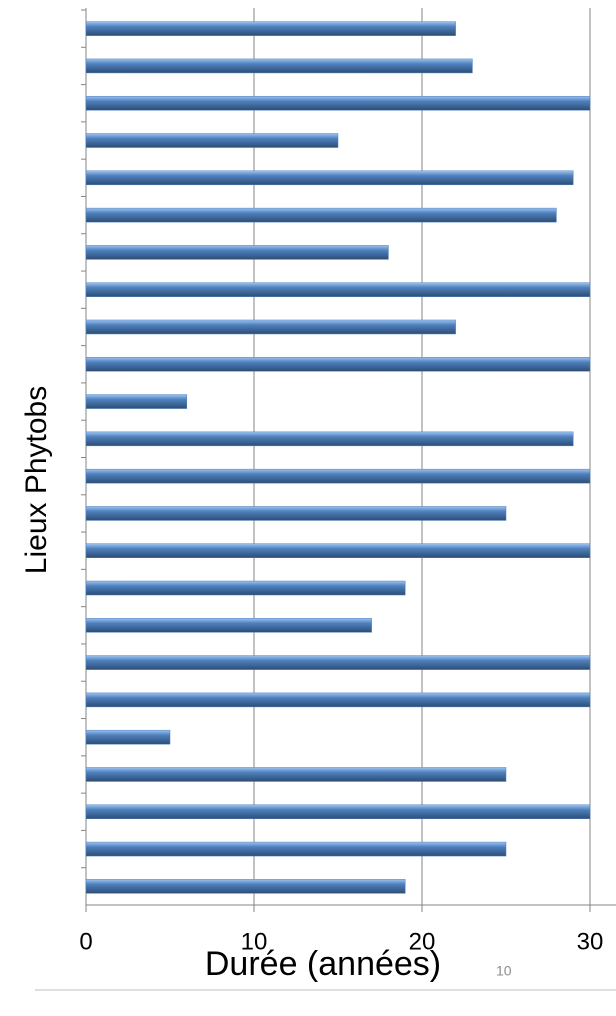 Image resolution: width=616 pixels, height=1016 pixels. I want to click on x-axis-label: Durée (années), so click(323, 964).